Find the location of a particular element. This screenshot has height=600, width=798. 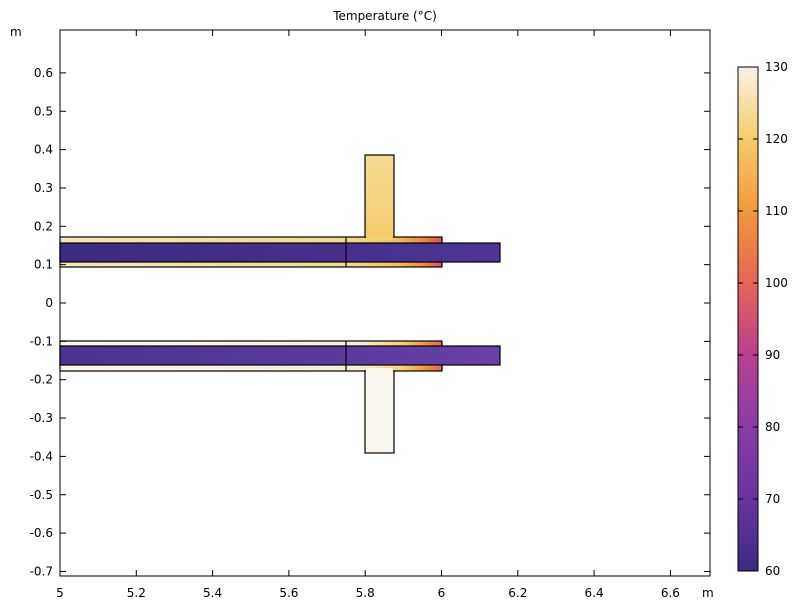

upper-inlet-domain is located at coordinates (379, 196).